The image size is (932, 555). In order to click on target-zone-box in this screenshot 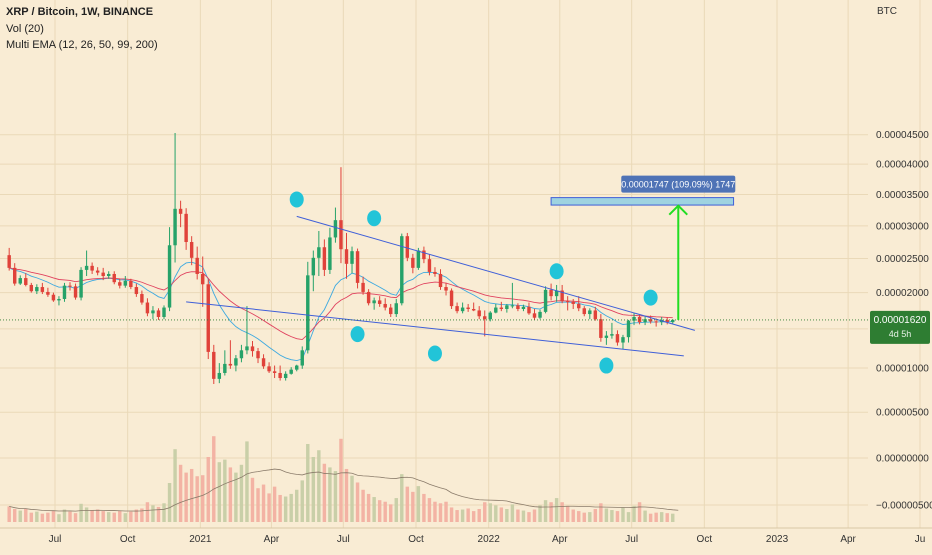, I will do `click(642, 201)`.